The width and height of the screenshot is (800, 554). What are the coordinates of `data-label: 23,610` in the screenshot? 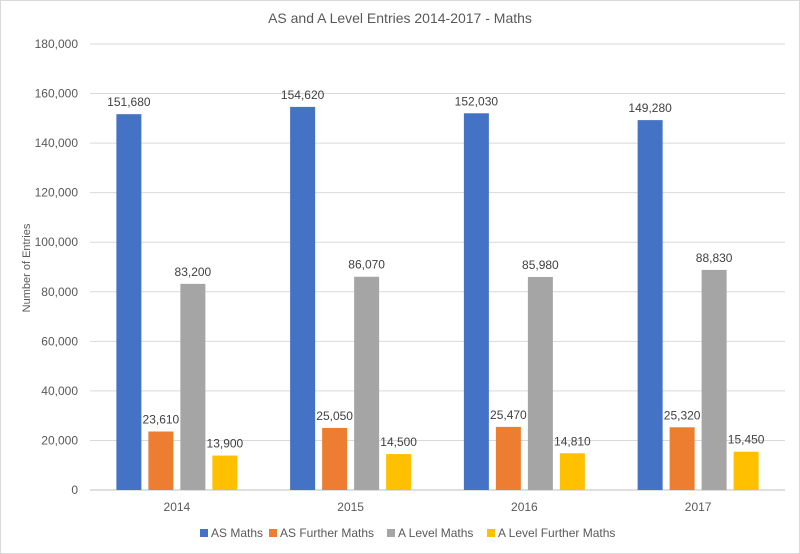 It's located at (161, 419).